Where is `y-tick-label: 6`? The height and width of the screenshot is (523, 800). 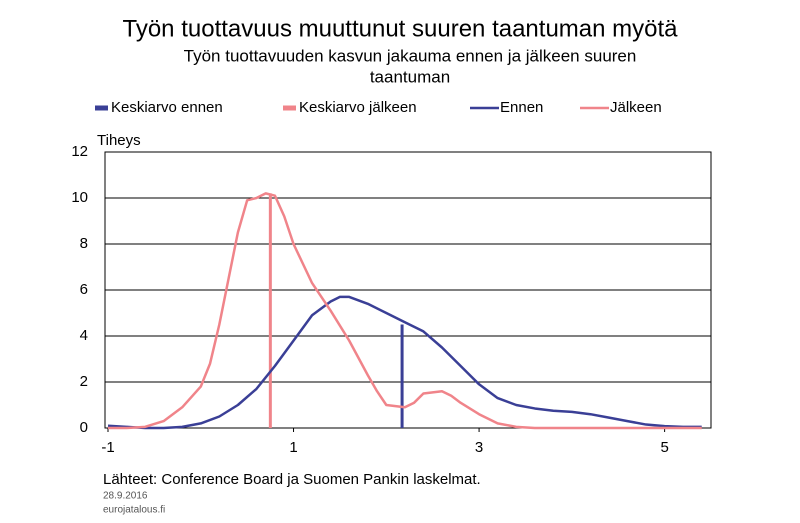 y-tick-label: 6 is located at coordinates (84, 289).